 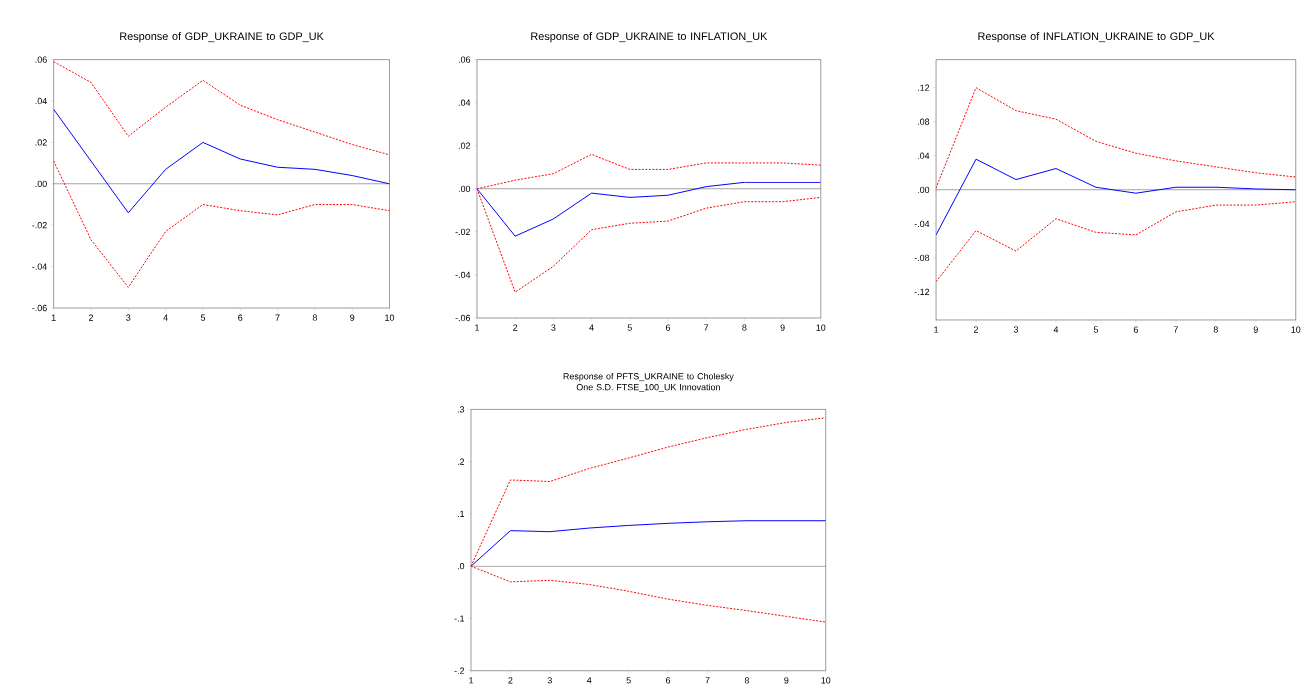 What do you see at coordinates (922, 258) in the screenshot?
I see `y-tick-label: -.08` at bounding box center [922, 258].